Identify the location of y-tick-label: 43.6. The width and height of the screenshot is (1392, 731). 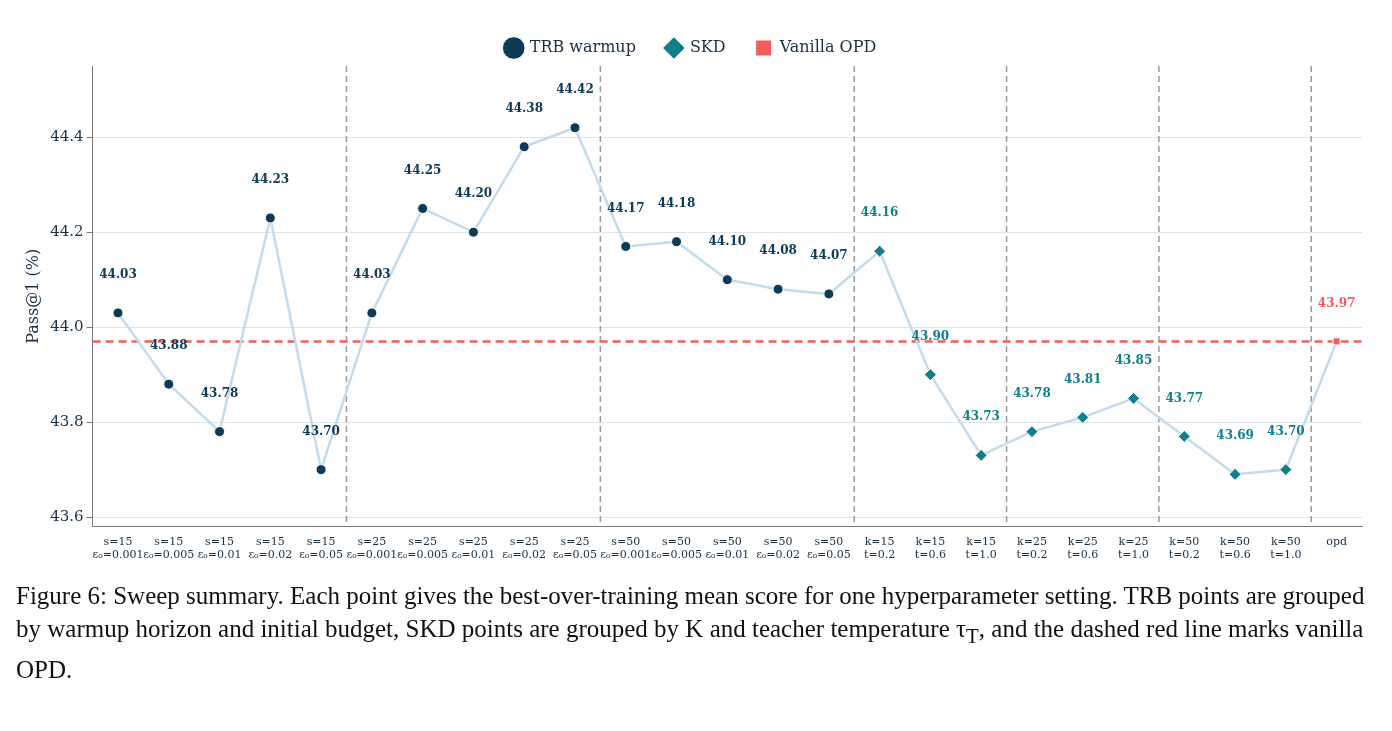
(67, 515).